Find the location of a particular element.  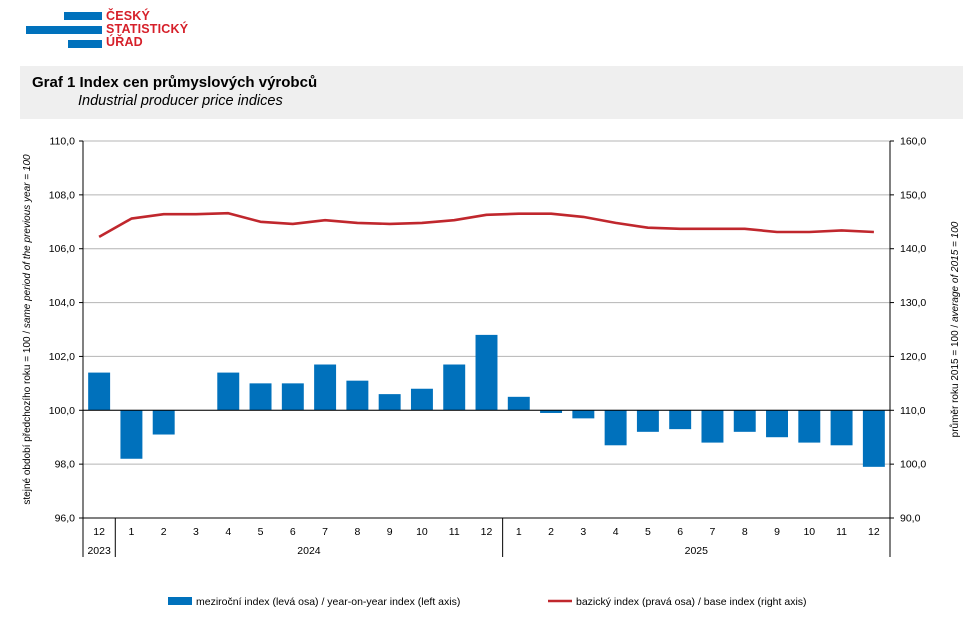

right-tick-label: 140,0 is located at coordinates (913, 249).